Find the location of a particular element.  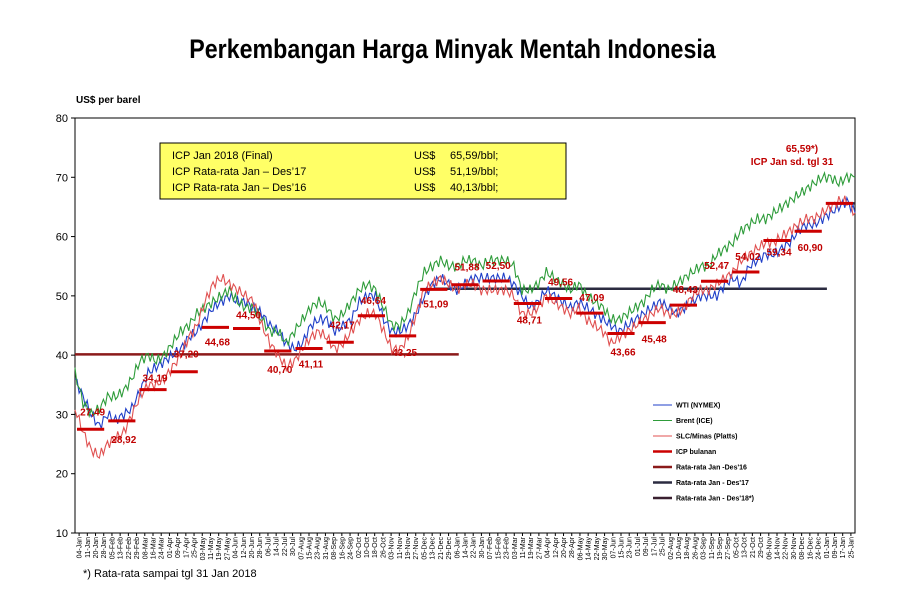

x-tick-label: 11-Sep is located at coordinates (712, 548).